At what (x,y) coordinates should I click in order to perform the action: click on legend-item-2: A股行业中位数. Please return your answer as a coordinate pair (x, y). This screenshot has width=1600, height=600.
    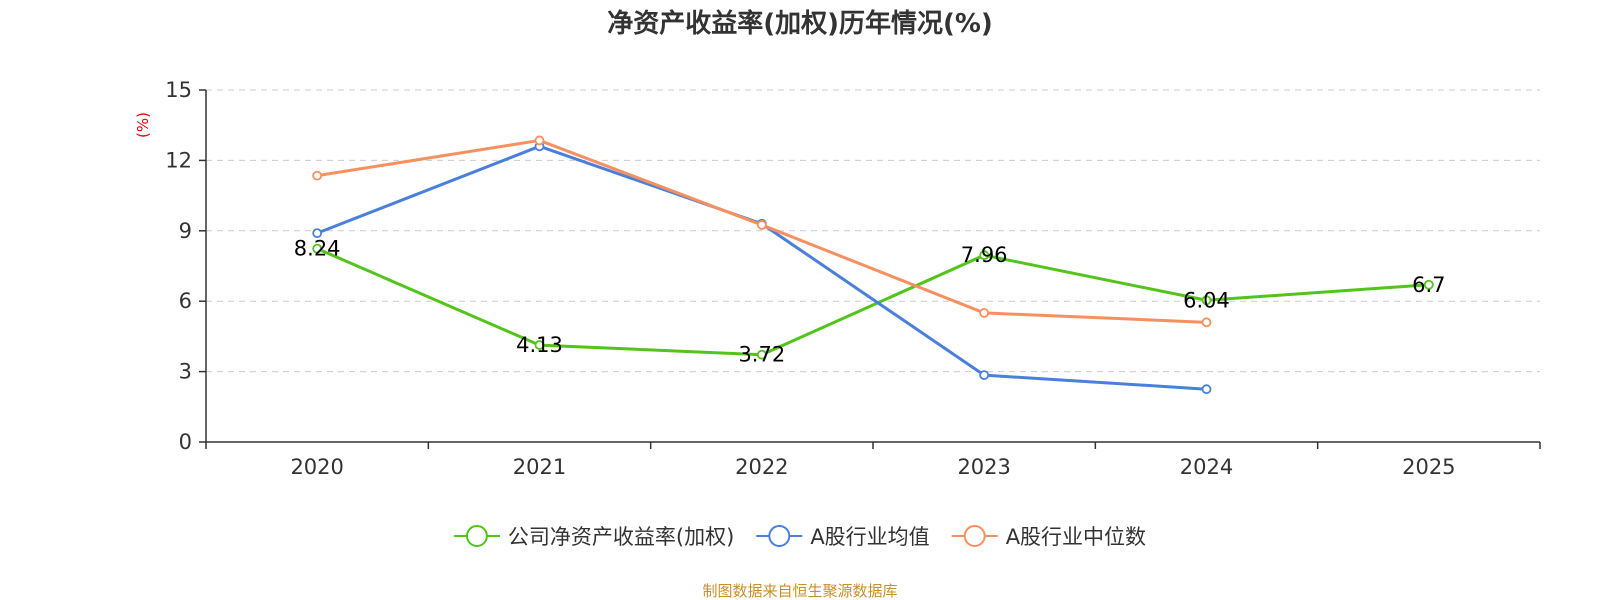
    Looking at the image, I should click on (1048, 537).